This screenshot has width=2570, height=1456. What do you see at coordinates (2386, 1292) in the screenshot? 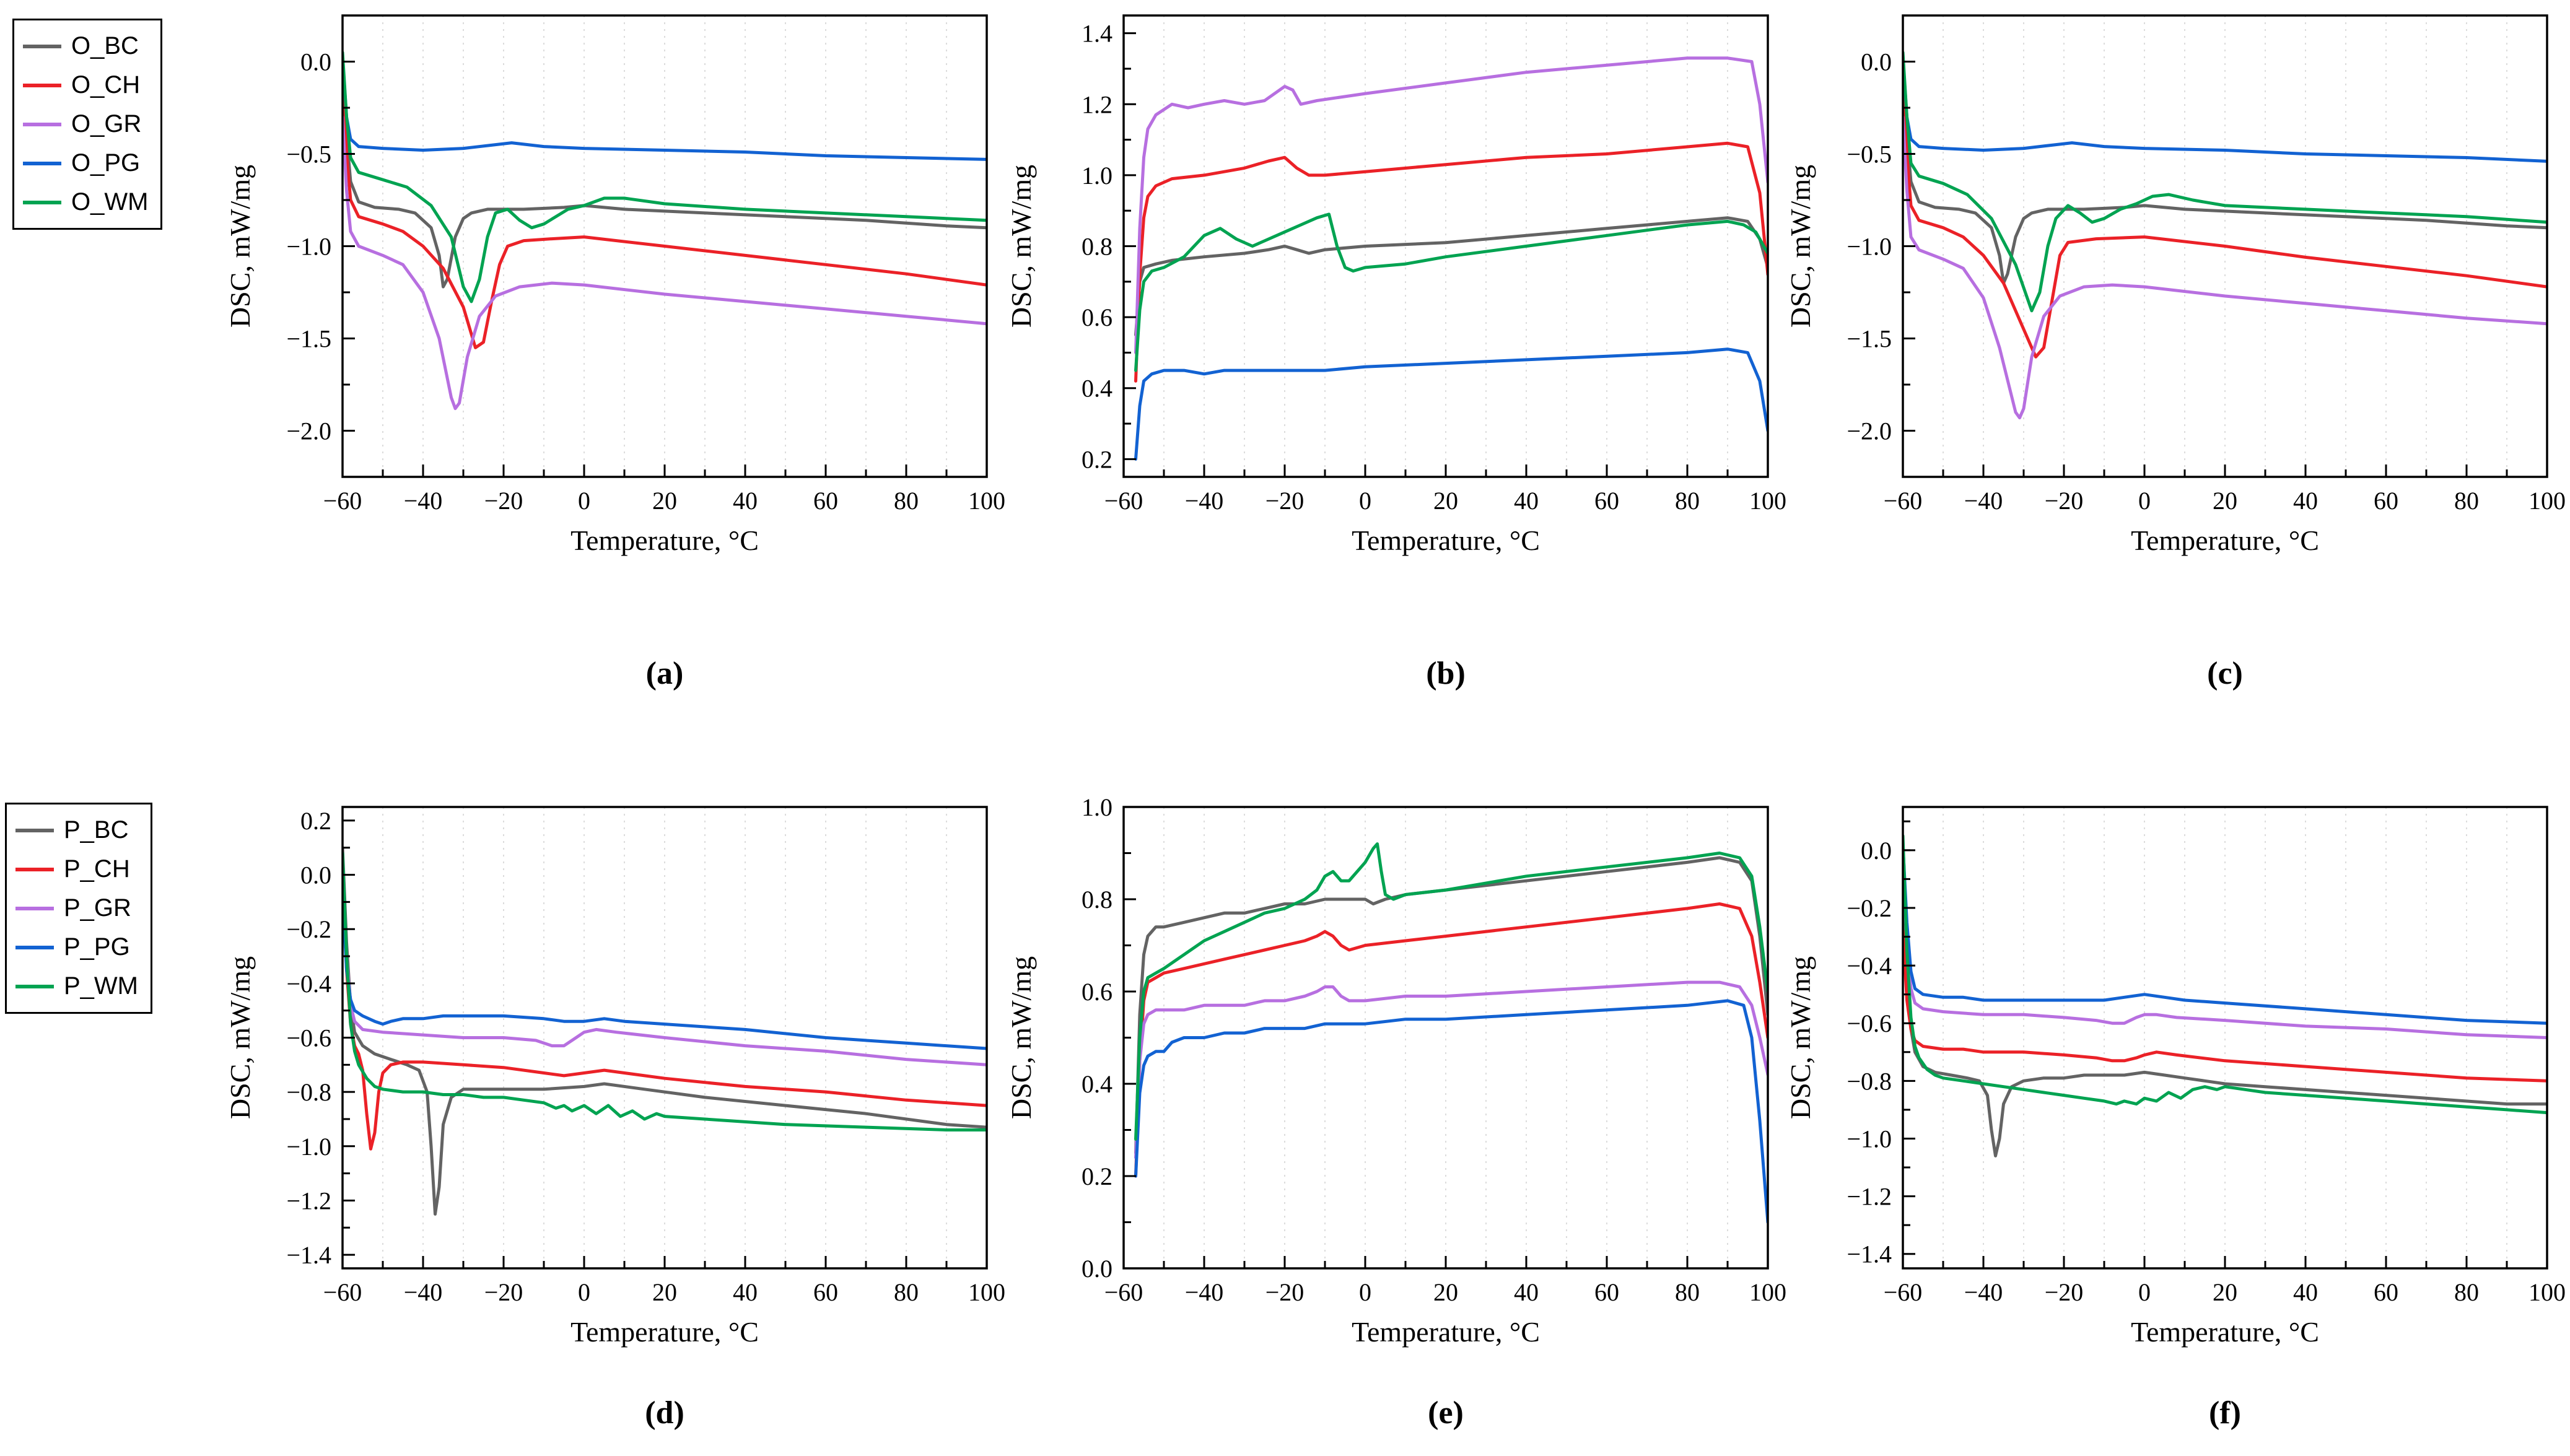
I see `svg-text: 60` at bounding box center [2386, 1292].